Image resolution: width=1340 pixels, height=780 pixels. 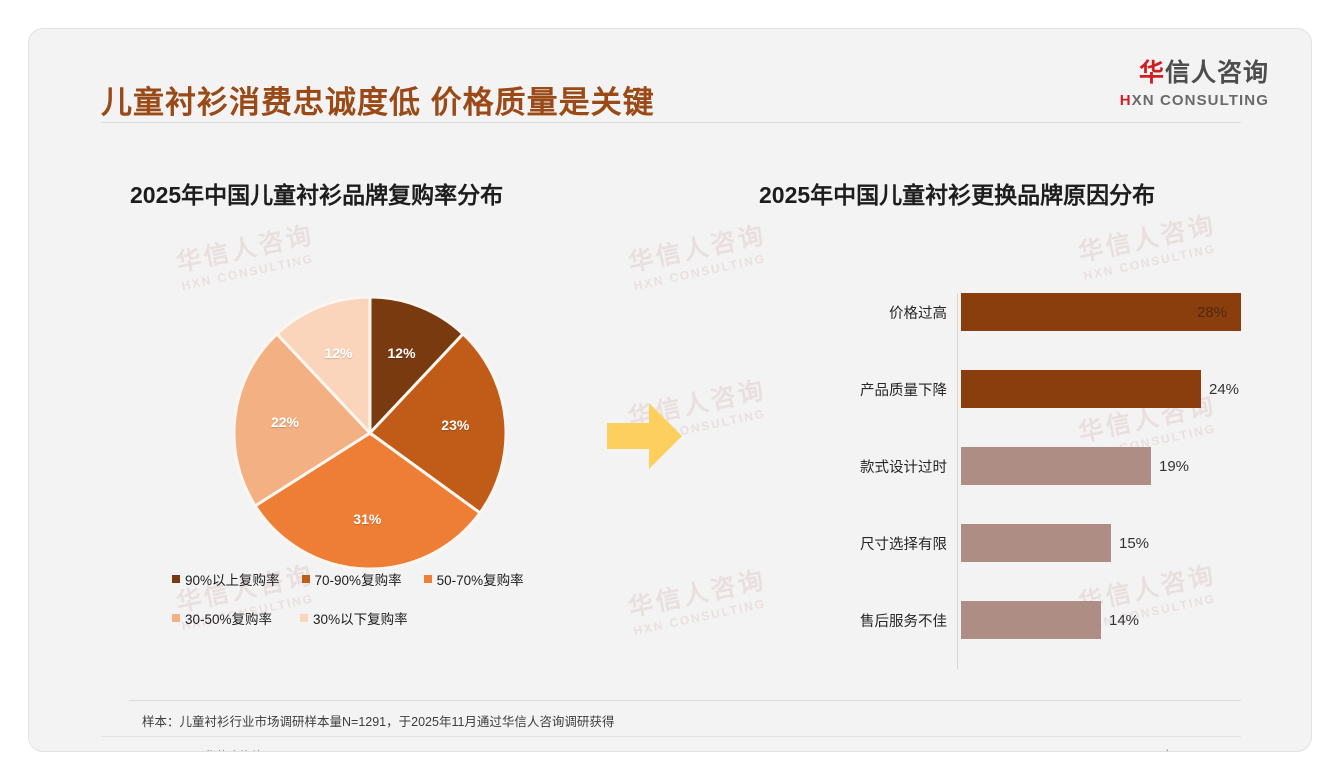 What do you see at coordinates (1151, 73) in the screenshot?
I see `logo-chinese-accent: 华` at bounding box center [1151, 73].